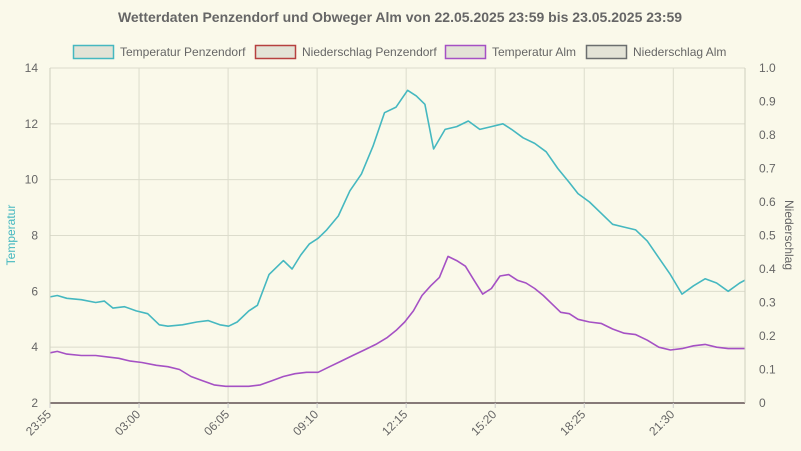 Image resolution: width=801 pixels, height=451 pixels. What do you see at coordinates (394, 422) in the screenshot?
I see `x-tick-label: 12:15` at bounding box center [394, 422].